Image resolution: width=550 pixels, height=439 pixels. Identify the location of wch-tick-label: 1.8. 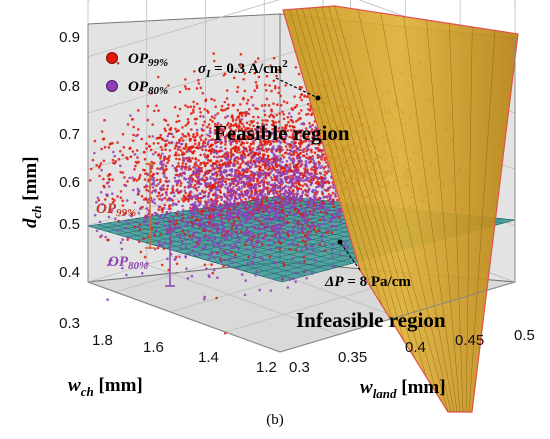
(102, 340).